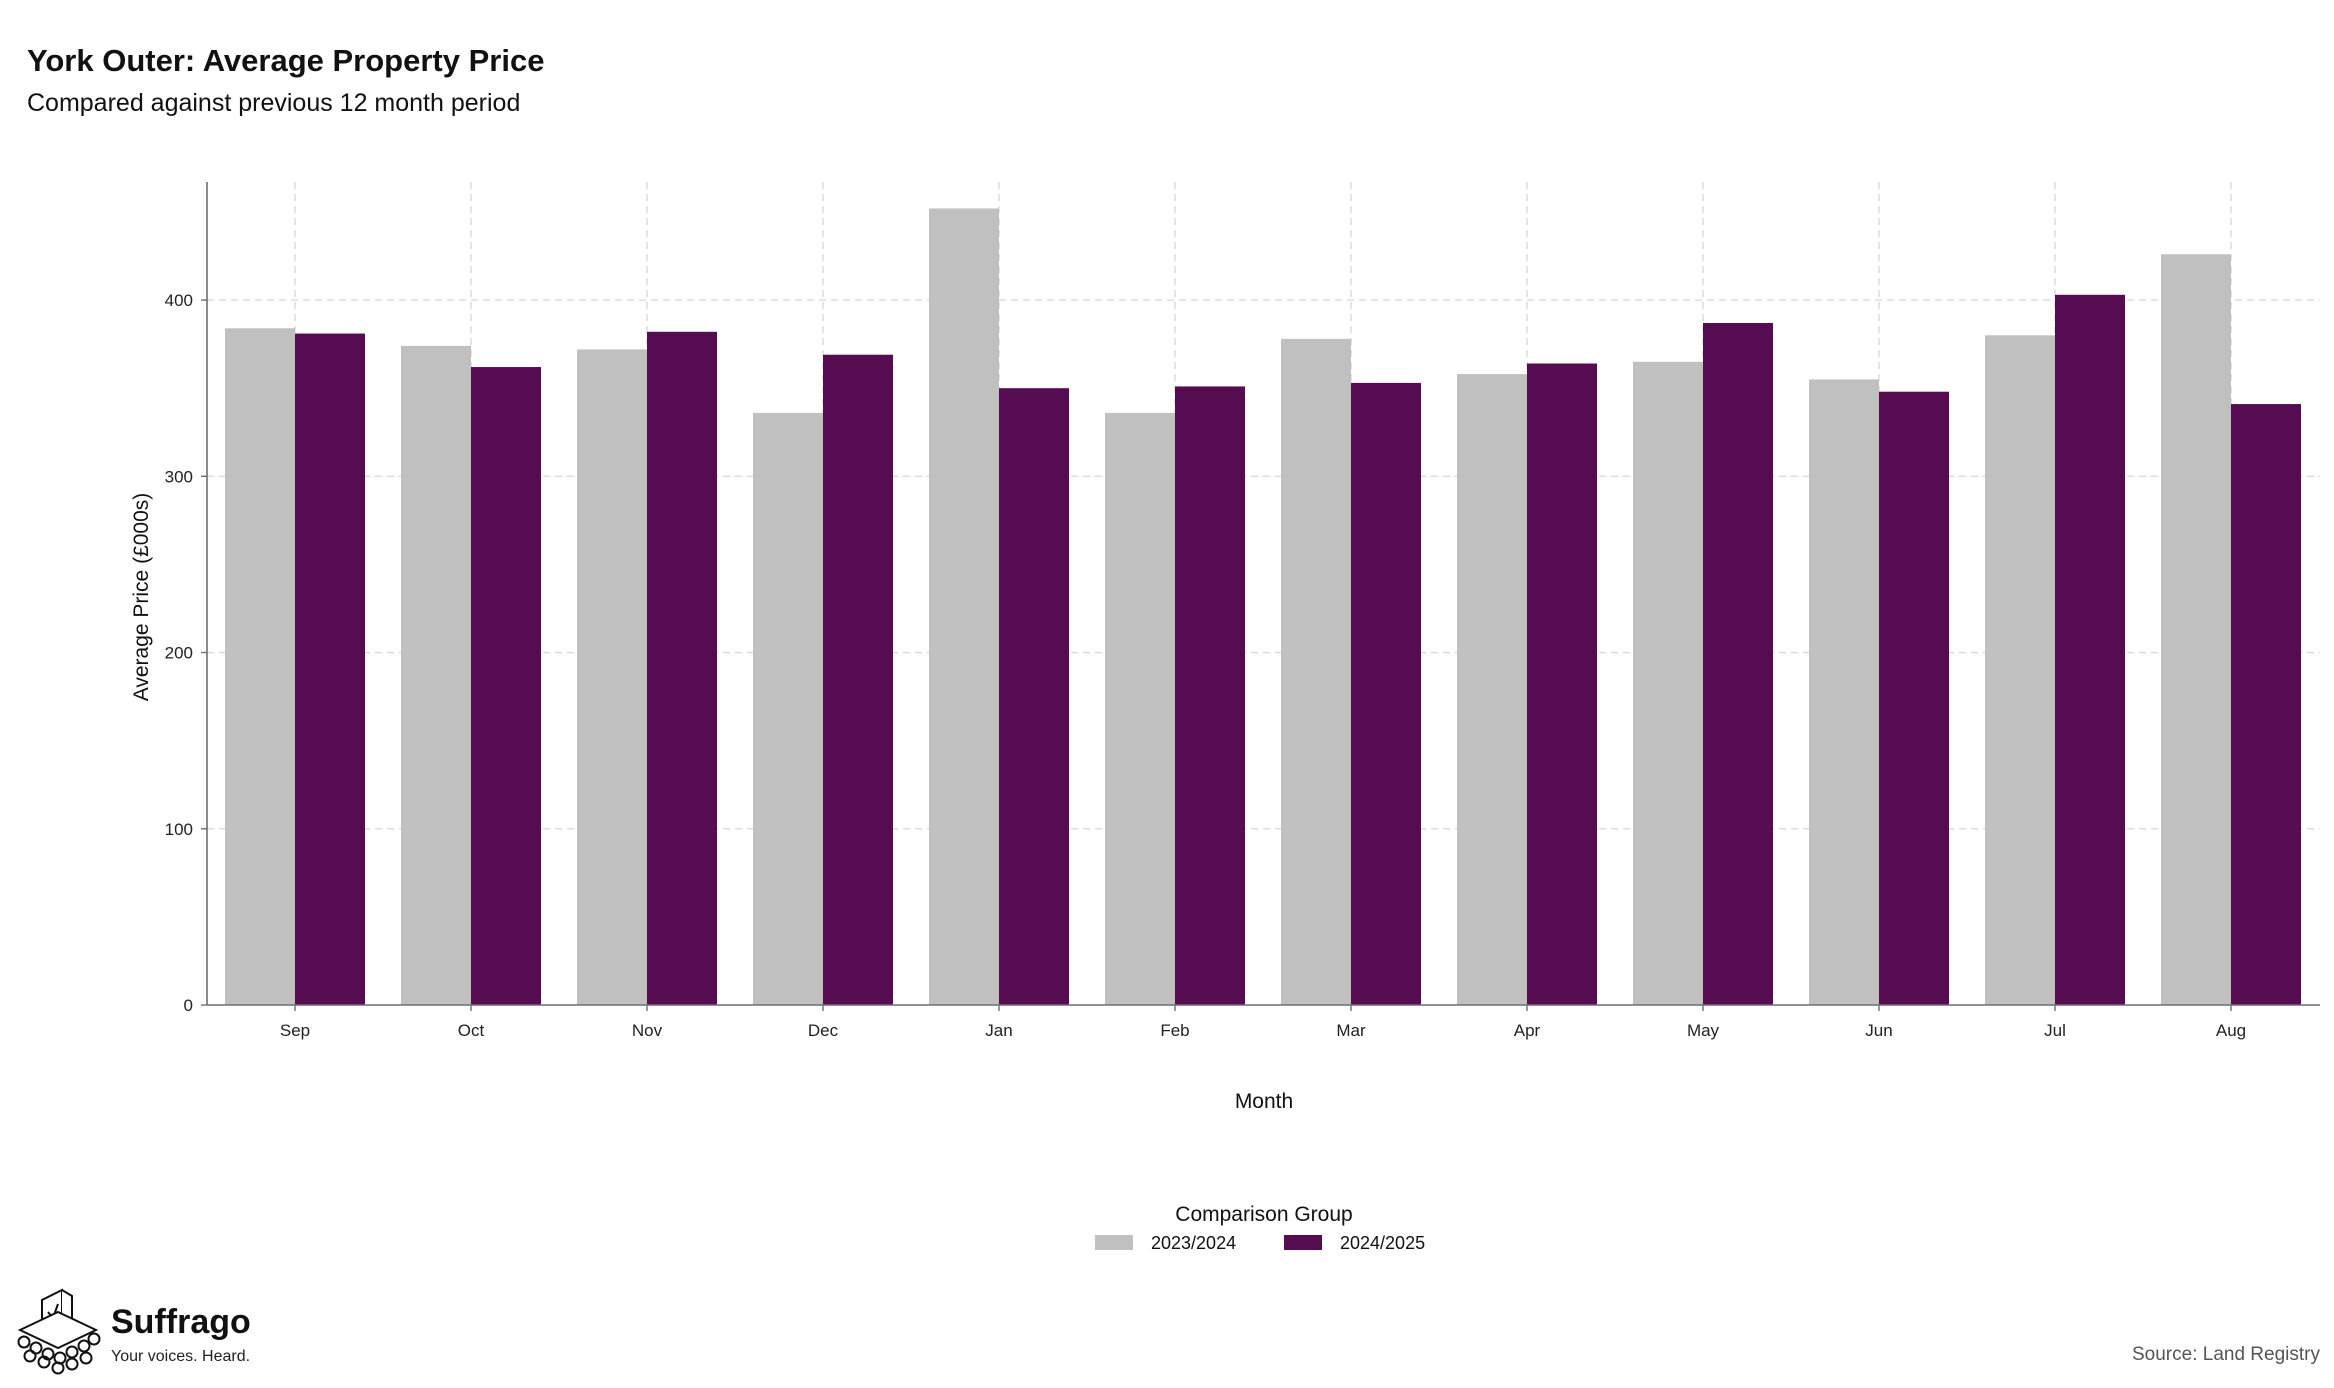  I want to click on legend-swatch-2023-2024, so click(1114, 1242).